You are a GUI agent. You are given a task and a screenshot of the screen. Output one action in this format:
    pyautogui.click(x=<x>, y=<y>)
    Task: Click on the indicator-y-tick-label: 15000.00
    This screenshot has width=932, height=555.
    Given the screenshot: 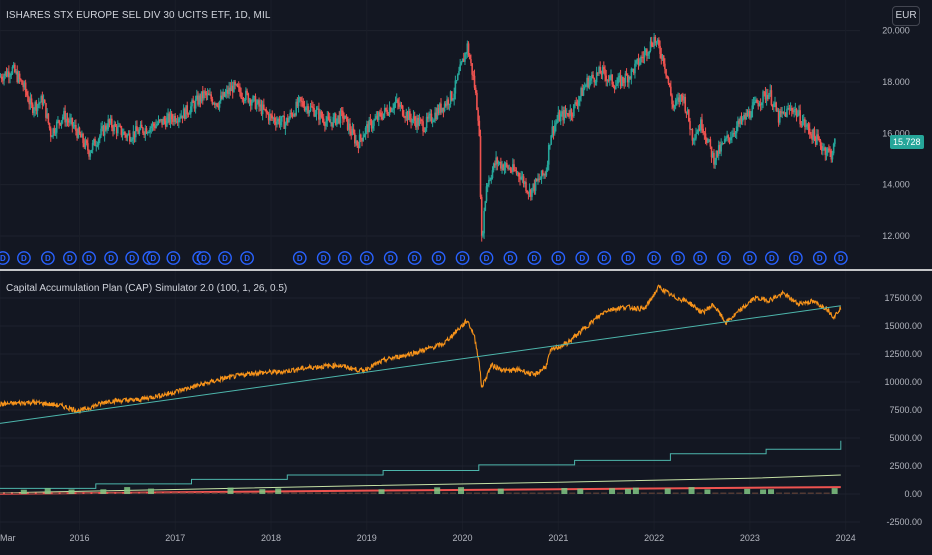 What is the action you would take?
    pyautogui.click(x=903, y=326)
    